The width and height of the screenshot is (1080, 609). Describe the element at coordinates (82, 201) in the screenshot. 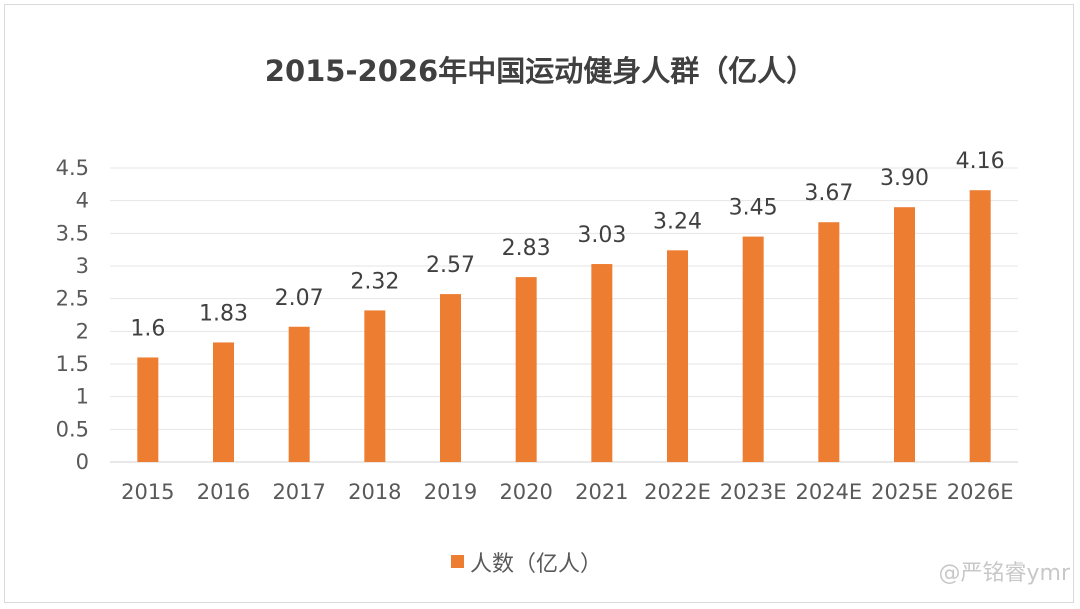

I see `y-tick-label: 4` at that location.